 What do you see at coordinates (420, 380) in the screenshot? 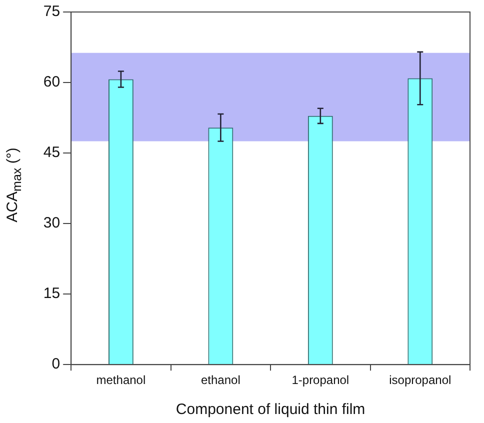
I see `x-tick-label: isopropanol` at bounding box center [420, 380].